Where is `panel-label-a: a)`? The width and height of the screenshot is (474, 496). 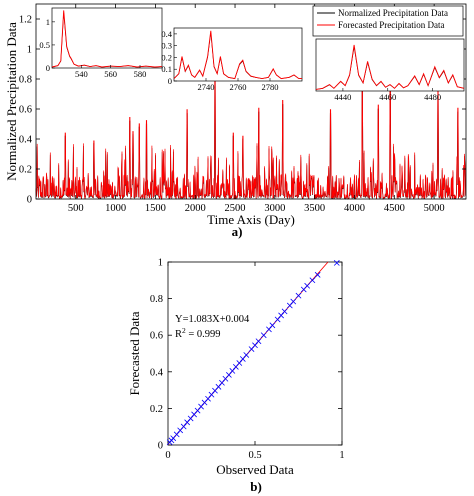
panel-label-a: a) is located at coordinates (237, 231).